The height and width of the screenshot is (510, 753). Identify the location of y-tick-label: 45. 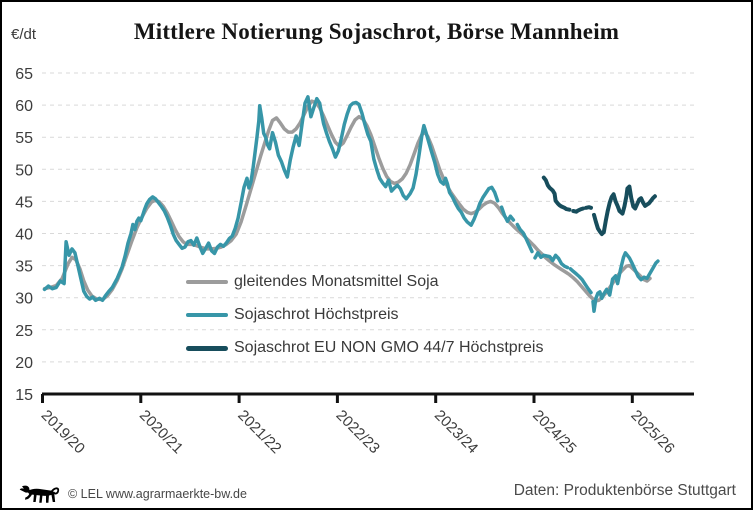
(24, 202).